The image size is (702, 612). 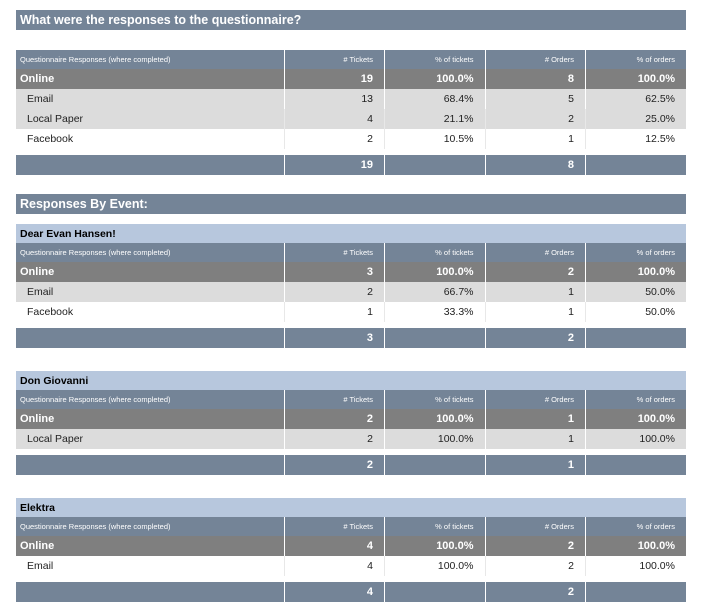 What do you see at coordinates (635, 119) in the screenshot?
I see `row-pct-orders: 25.0%` at bounding box center [635, 119].